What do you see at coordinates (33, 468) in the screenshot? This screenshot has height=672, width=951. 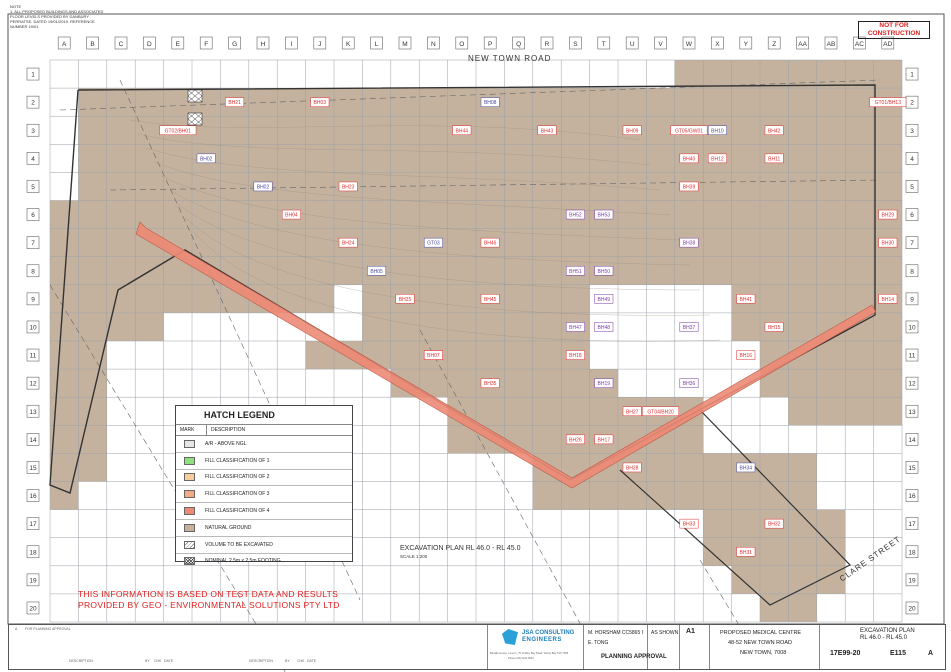 I see `row-label-left: 15` at bounding box center [33, 468].